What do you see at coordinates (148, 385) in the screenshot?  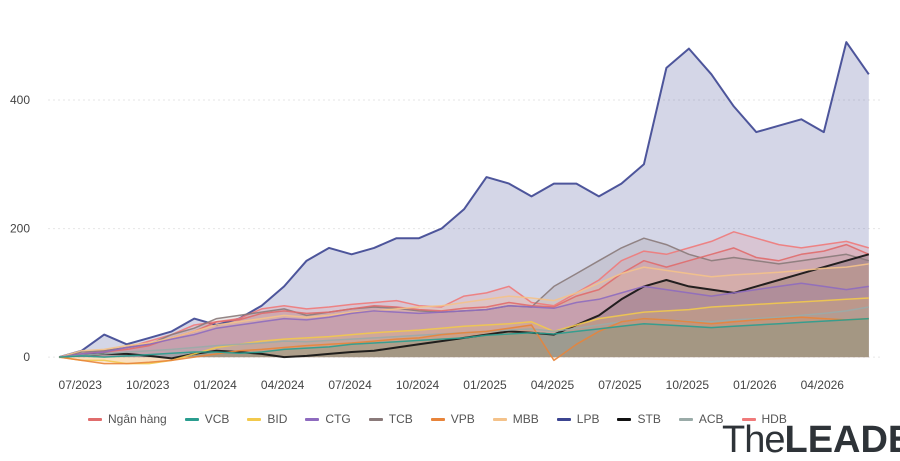 I see `x-tick-label: 10/2023` at bounding box center [148, 385].